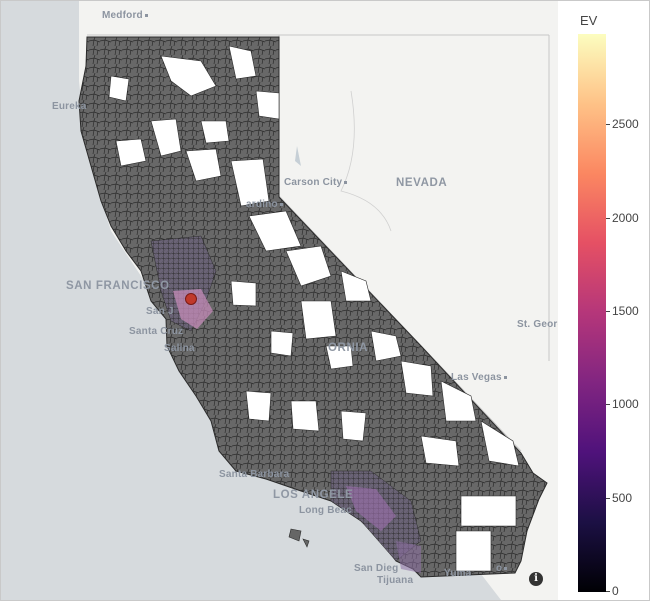  What do you see at coordinates (589, 20) in the screenshot?
I see `legend-title: EV` at bounding box center [589, 20].